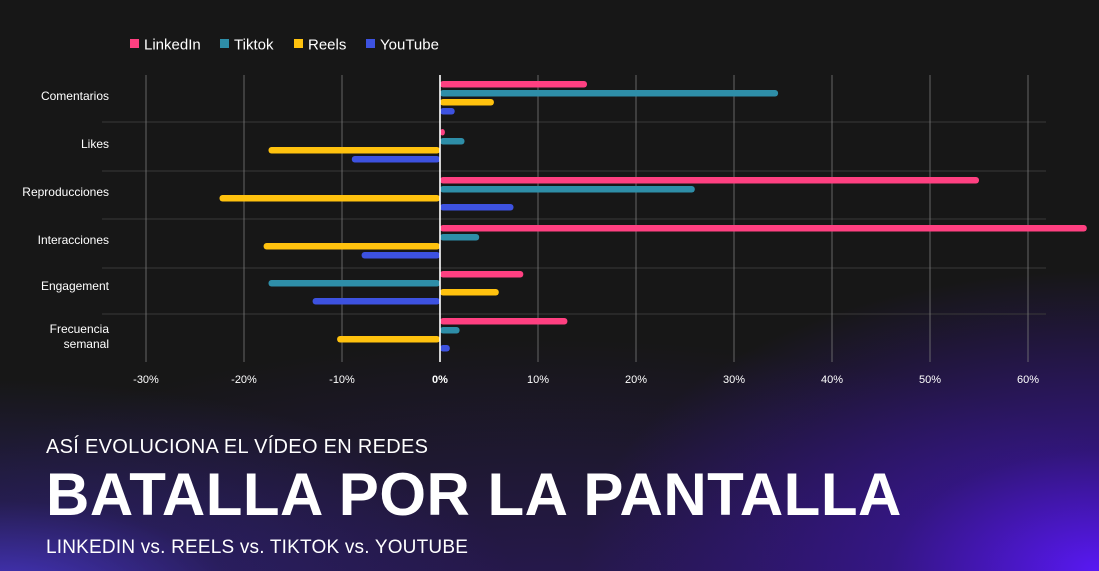 The height and width of the screenshot is (571, 1099). Describe the element at coordinates (354, 283) in the screenshot. I see `bar-tiktok-engagement` at that location.